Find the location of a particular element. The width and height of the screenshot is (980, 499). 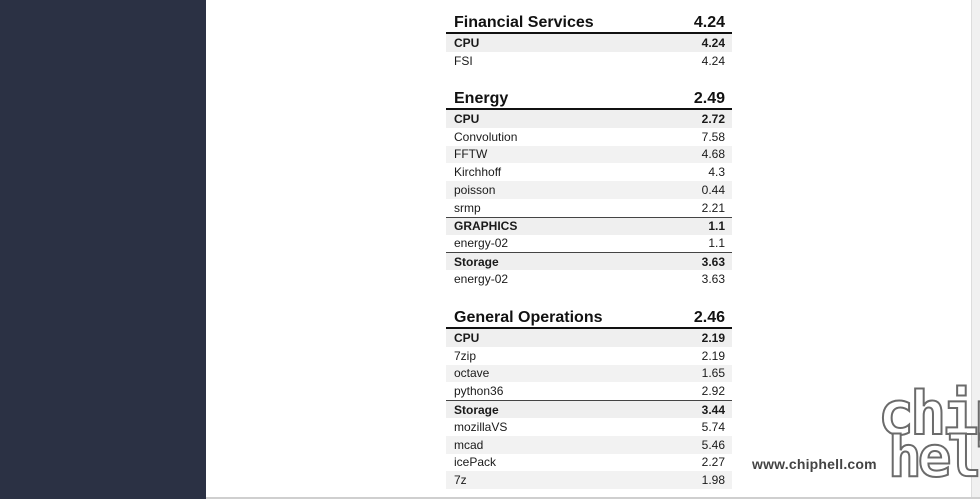

section-title: General Operations is located at coordinates (528, 317).